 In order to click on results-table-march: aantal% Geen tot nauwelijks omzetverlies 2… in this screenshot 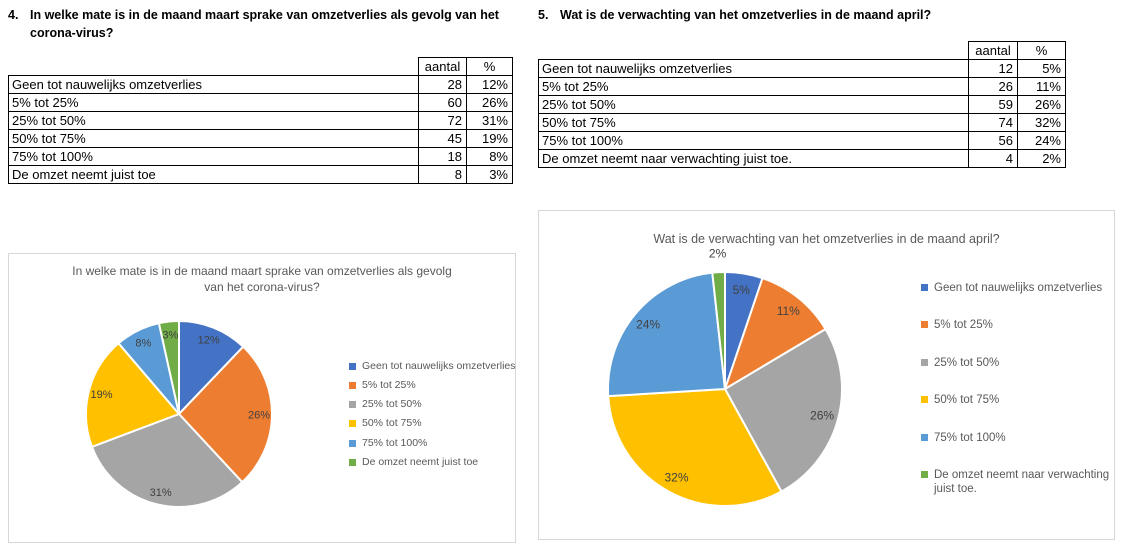, I will do `click(260, 120)`.